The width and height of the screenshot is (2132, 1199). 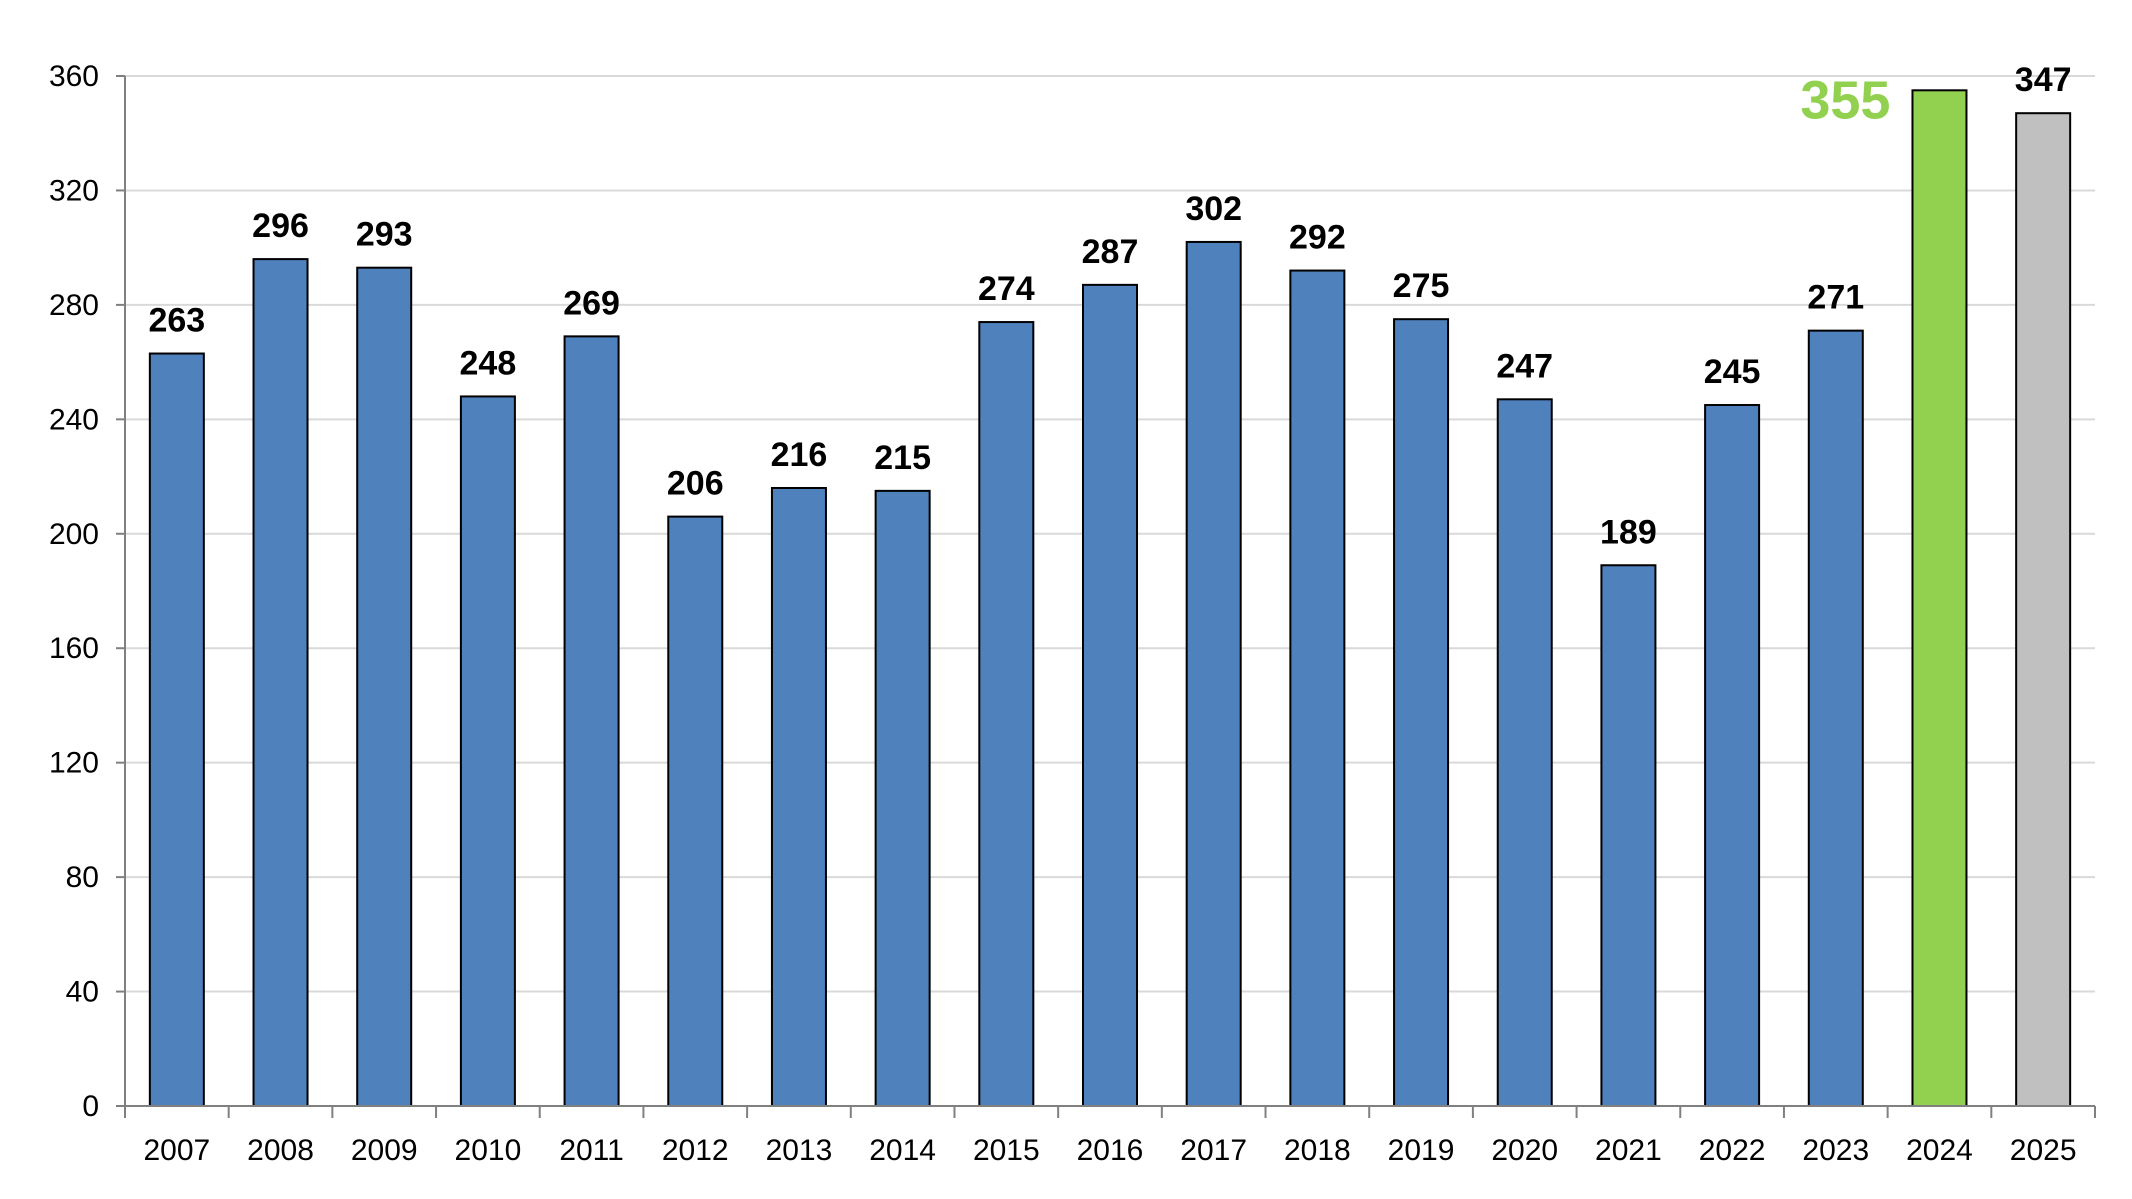 I want to click on bar-2024, so click(x=1939, y=598).